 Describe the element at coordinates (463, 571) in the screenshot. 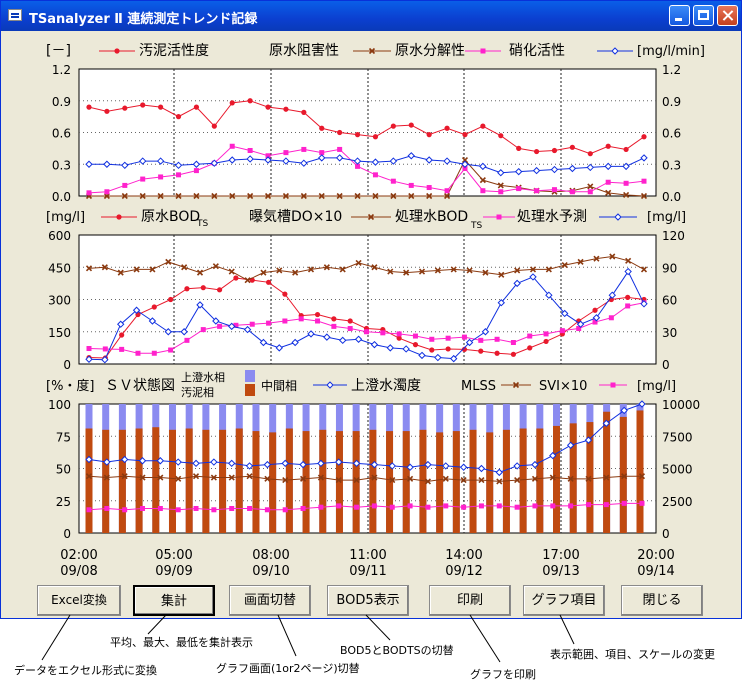

I see `date-tick-label: 09/12` at that location.